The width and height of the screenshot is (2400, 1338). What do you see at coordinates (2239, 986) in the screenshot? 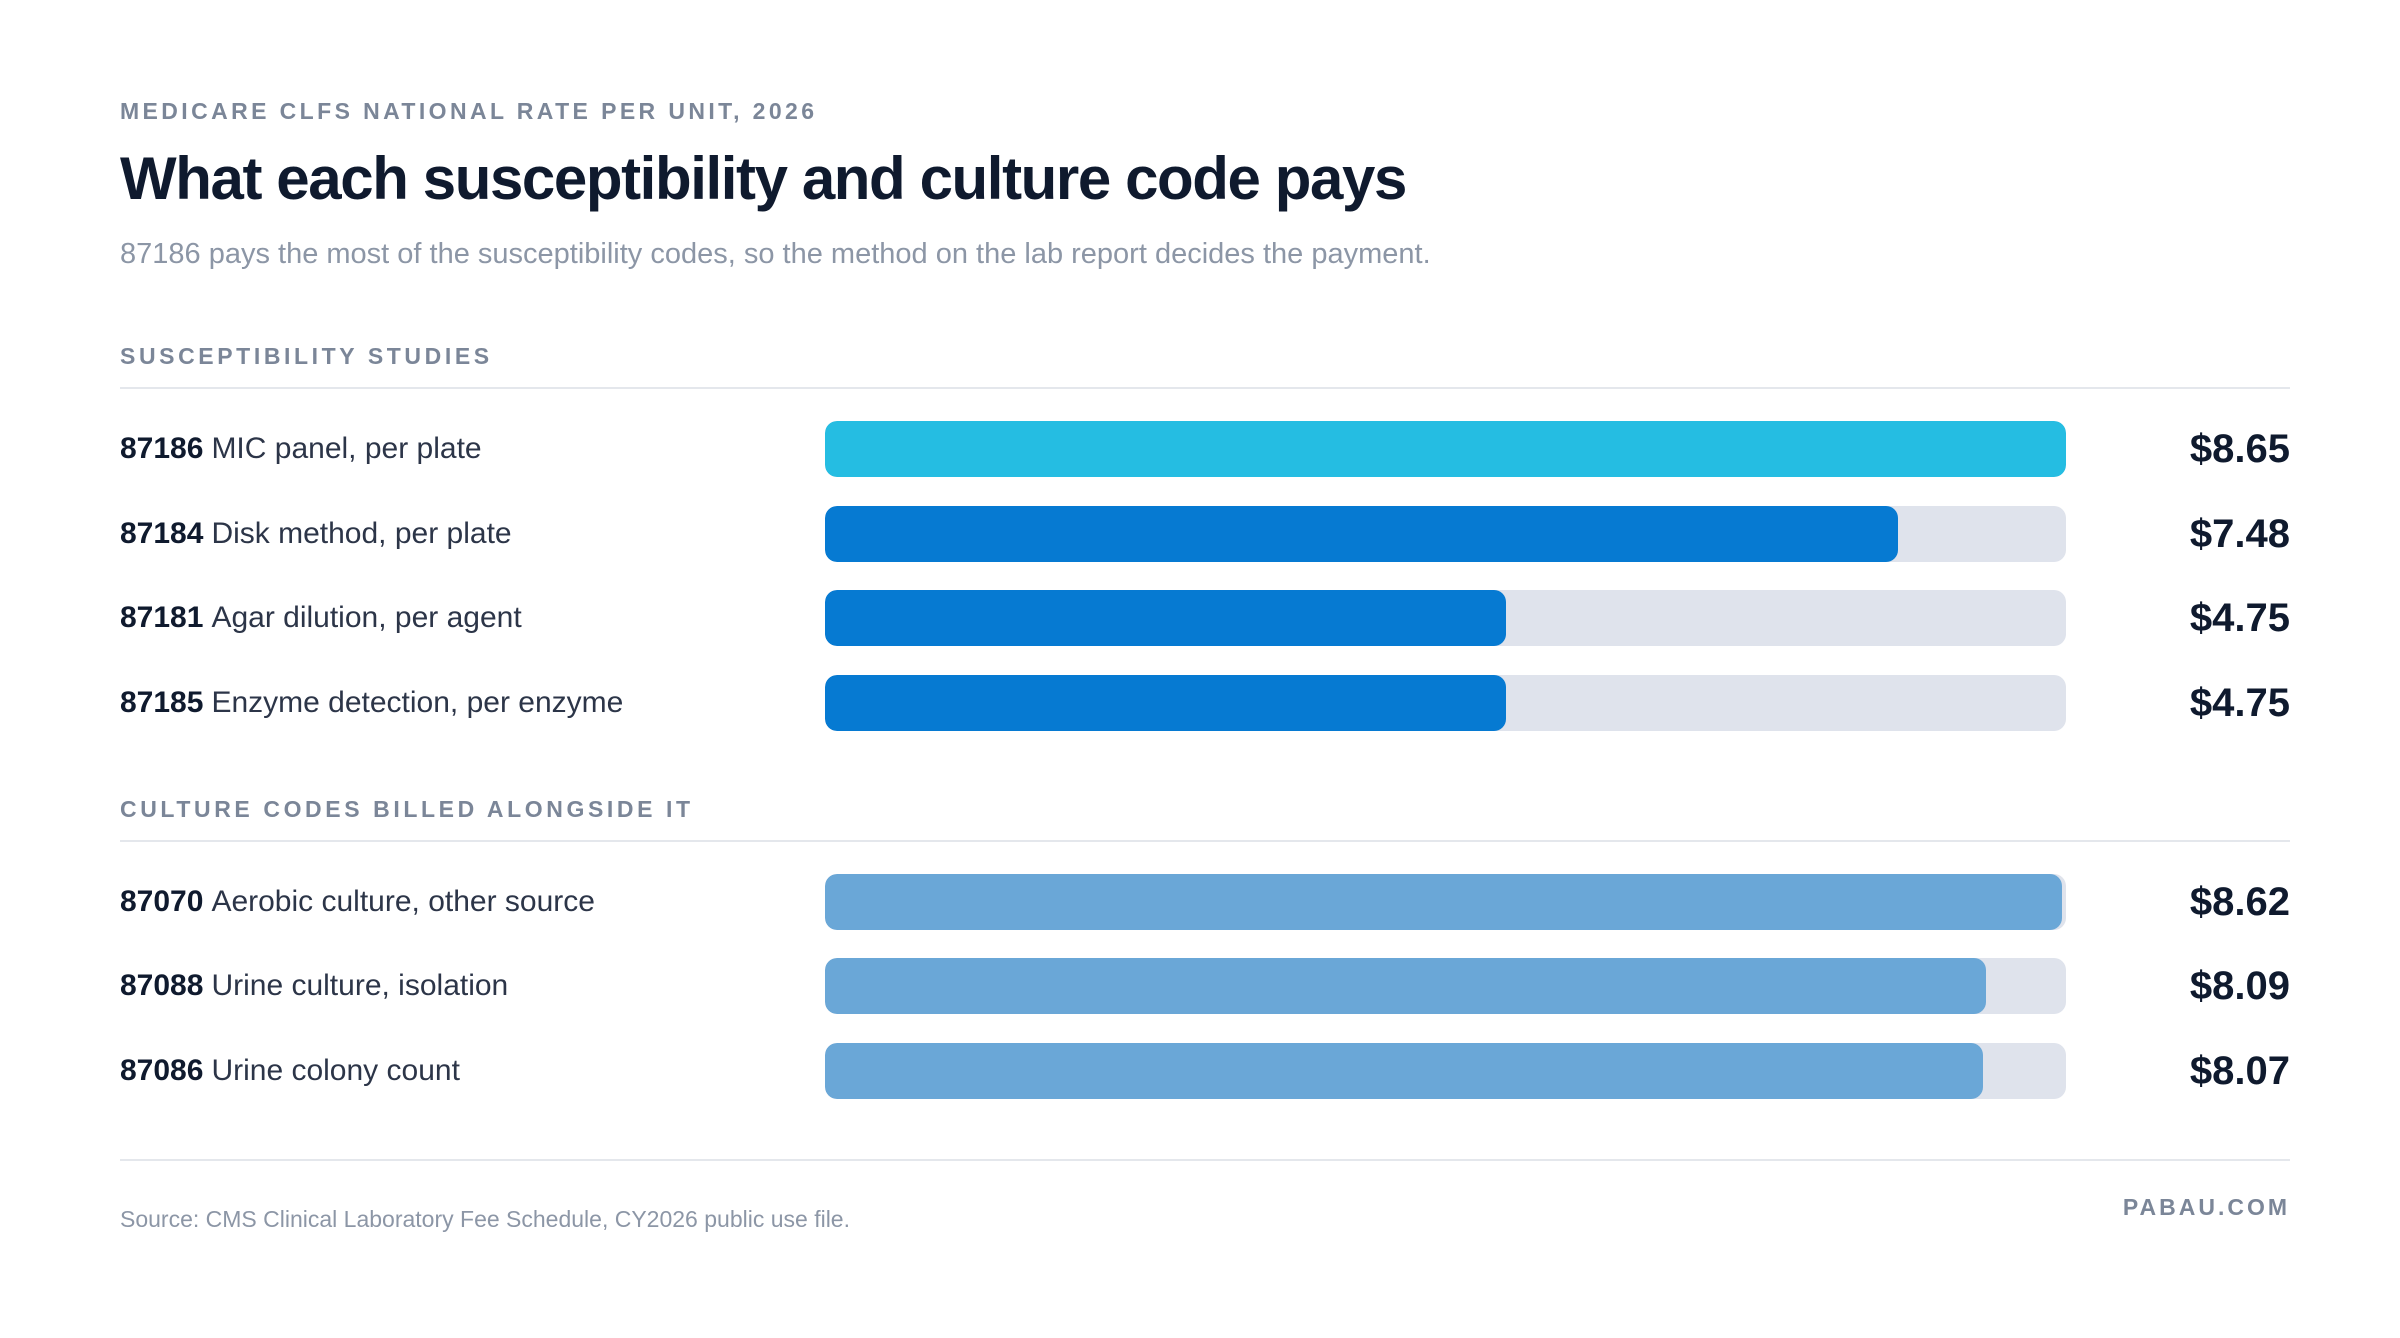
I see `bar-value-label: $8.09` at bounding box center [2239, 986].